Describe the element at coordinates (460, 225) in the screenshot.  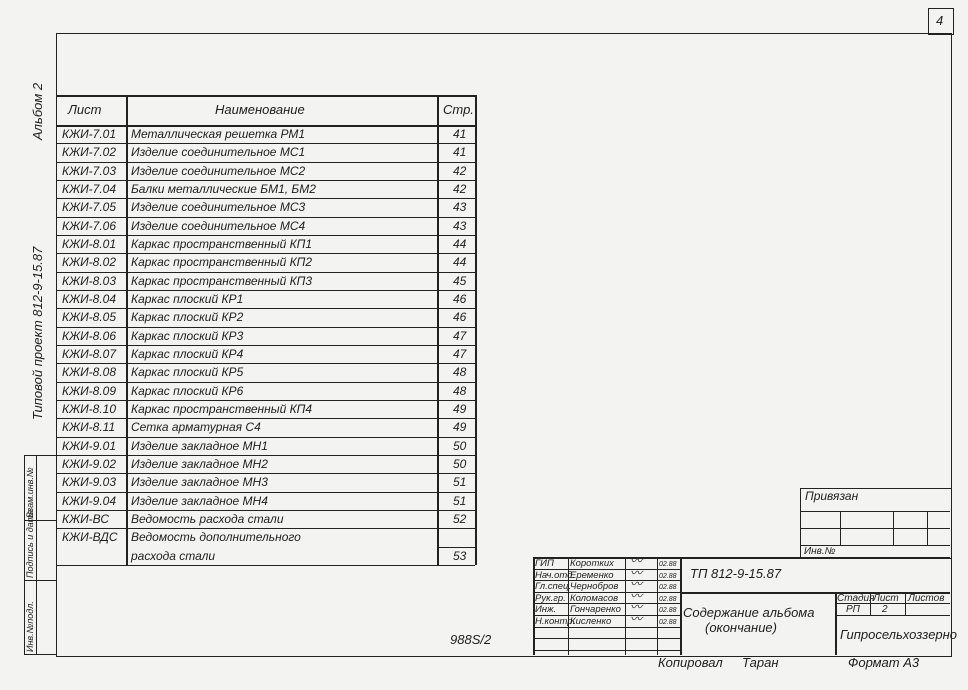
I see `row-page: 43` at that location.